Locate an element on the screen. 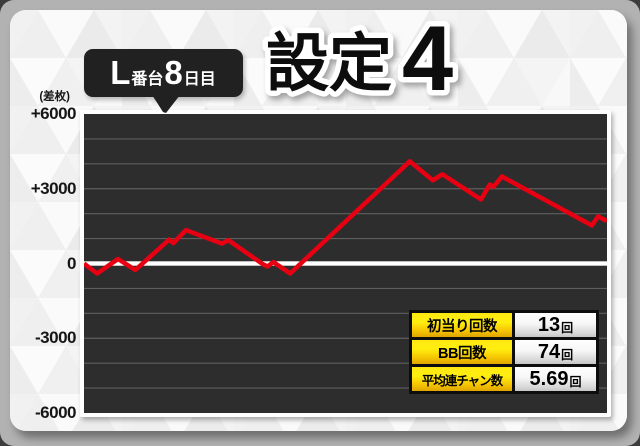 Image resolution: width=640 pixels, height=446 pixels. zero-line is located at coordinates (345, 263).